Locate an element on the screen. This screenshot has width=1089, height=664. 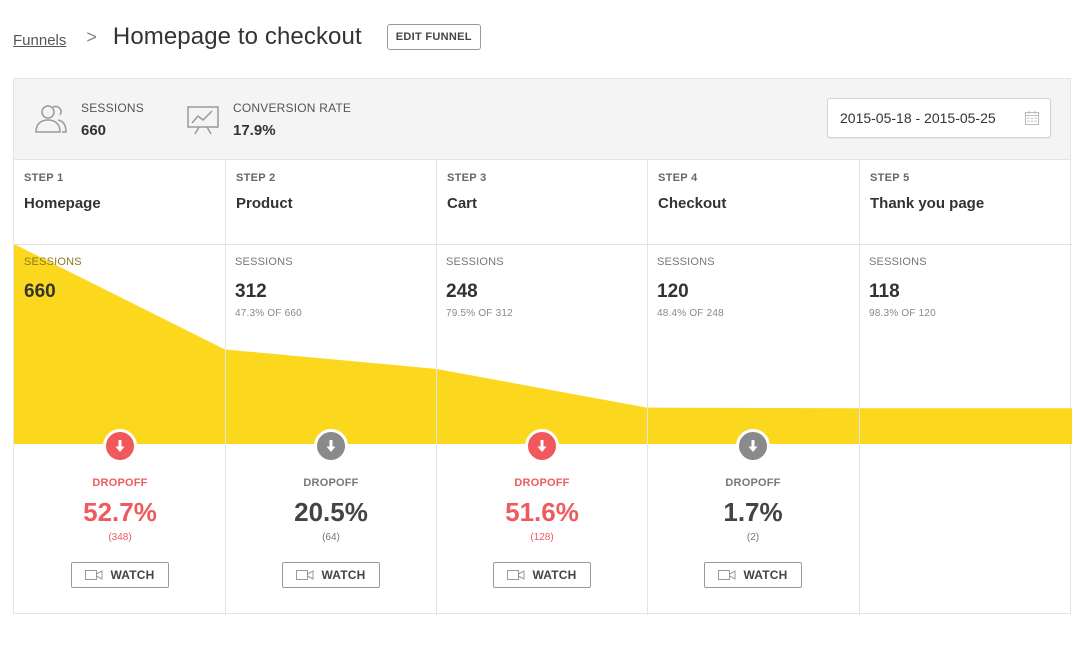
dropoff-4-count: (2) is located at coordinates (753, 537).